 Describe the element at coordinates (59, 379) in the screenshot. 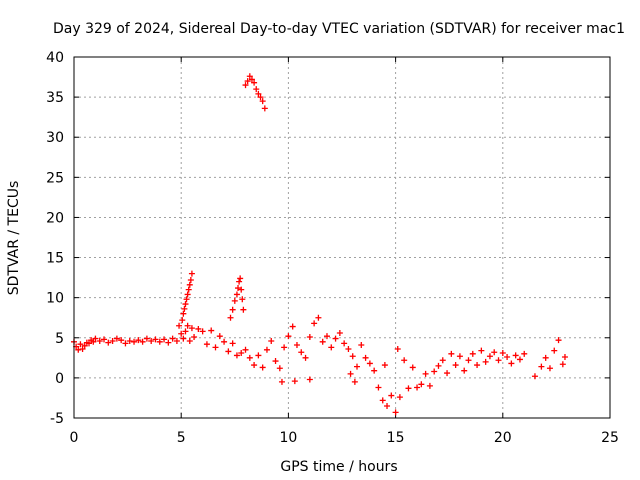

I see `y-tick-label: 0` at that location.